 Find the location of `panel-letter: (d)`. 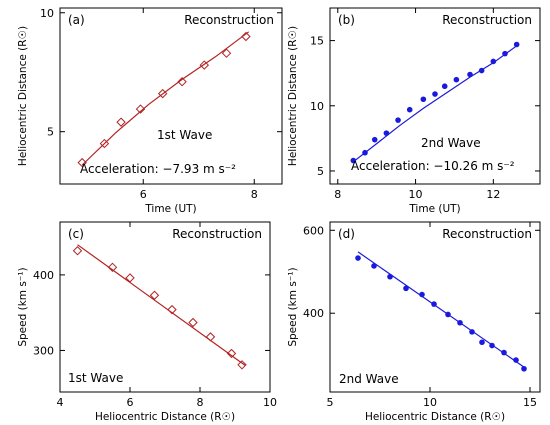

panel-letter: (d) is located at coordinates (346, 234).